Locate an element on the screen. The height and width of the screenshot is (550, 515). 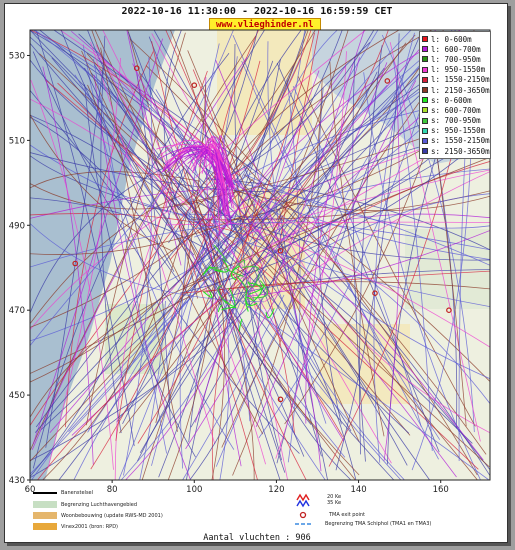
y-tick-label: 470 is located at coordinates (17, 311).